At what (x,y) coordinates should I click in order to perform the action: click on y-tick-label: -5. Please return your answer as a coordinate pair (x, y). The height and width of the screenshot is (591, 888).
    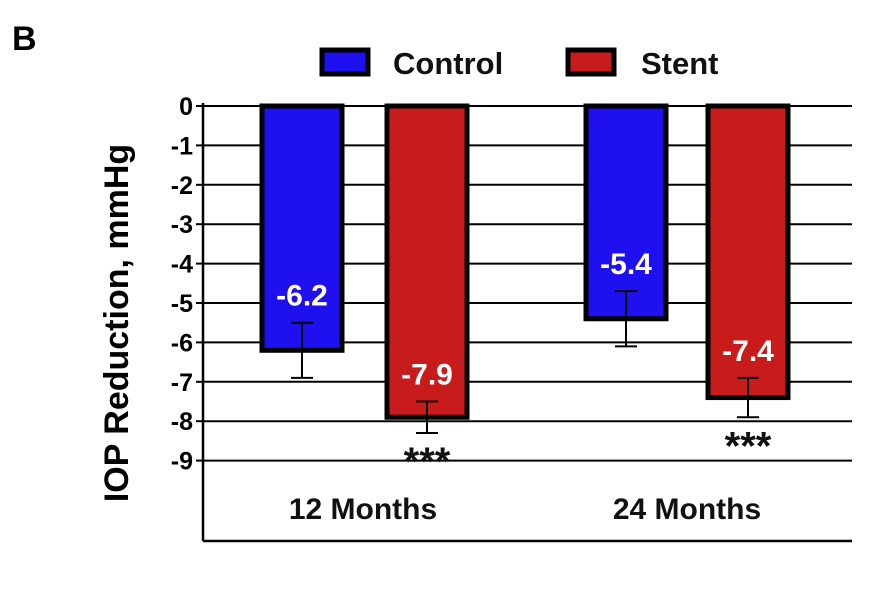
    Looking at the image, I should click on (182, 304).